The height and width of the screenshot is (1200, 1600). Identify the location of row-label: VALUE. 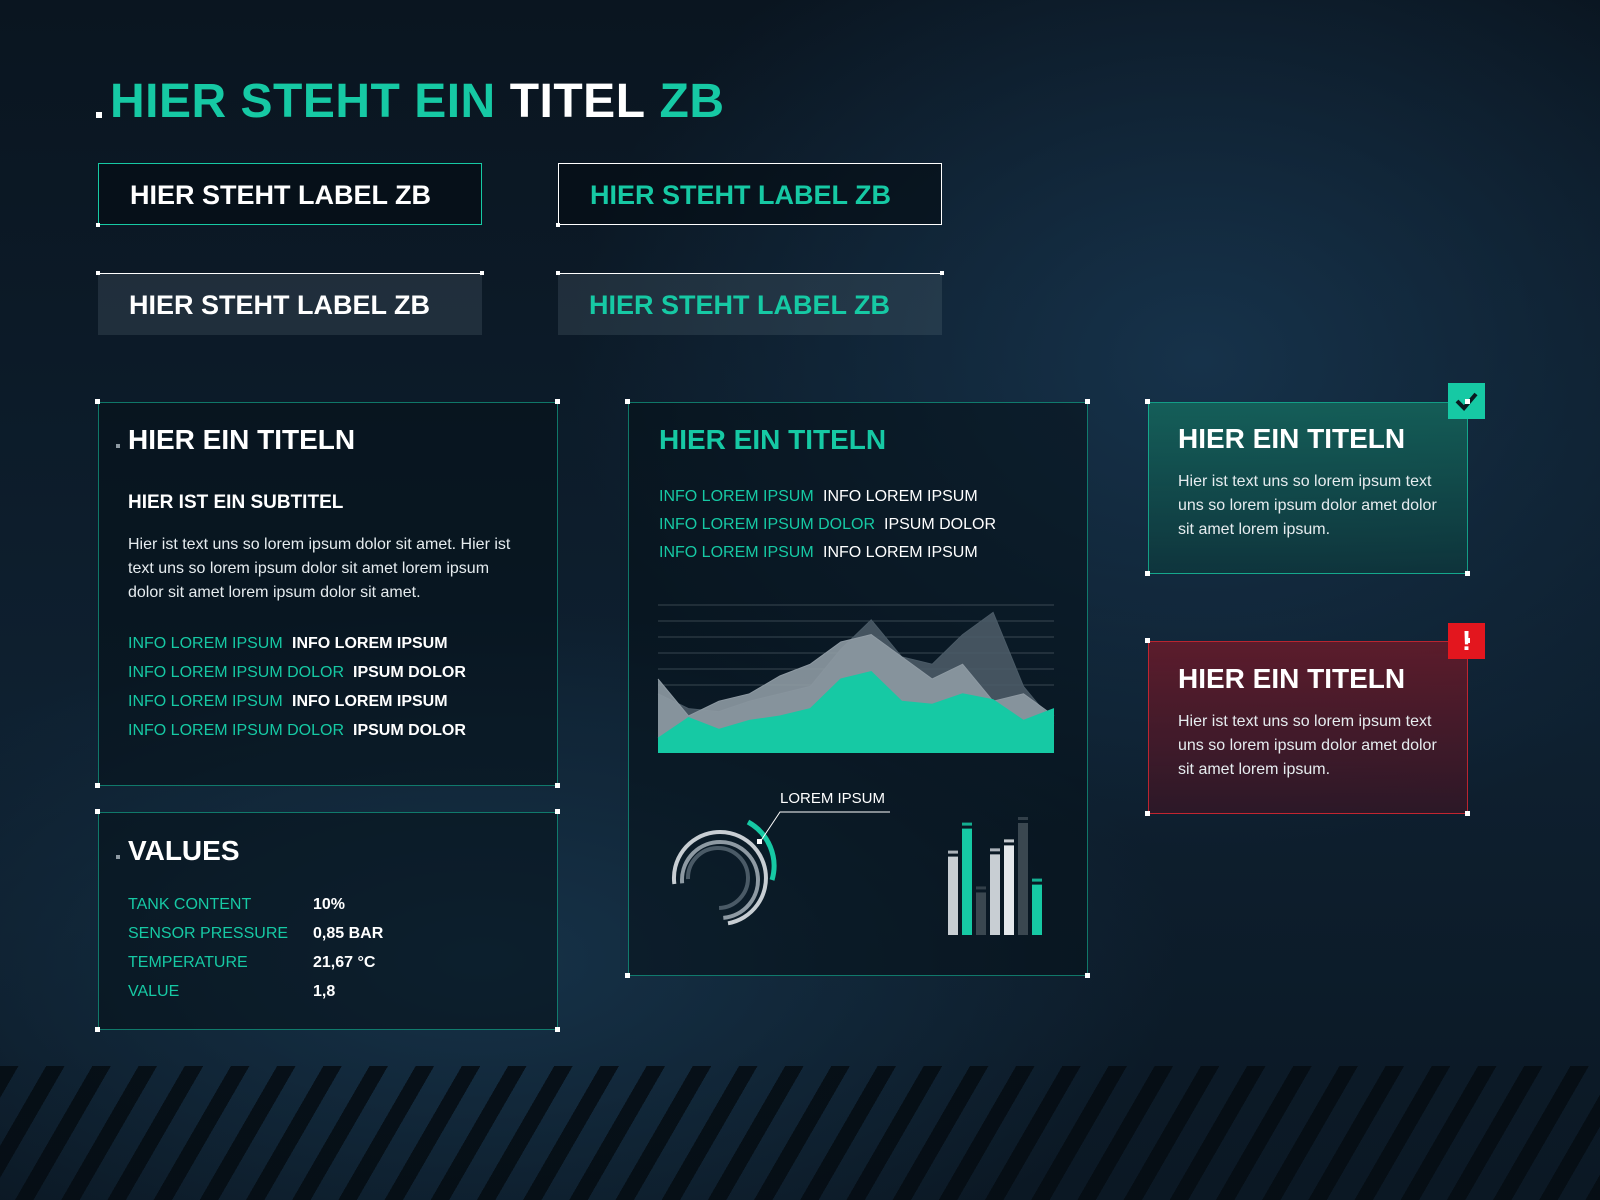
(154, 991).